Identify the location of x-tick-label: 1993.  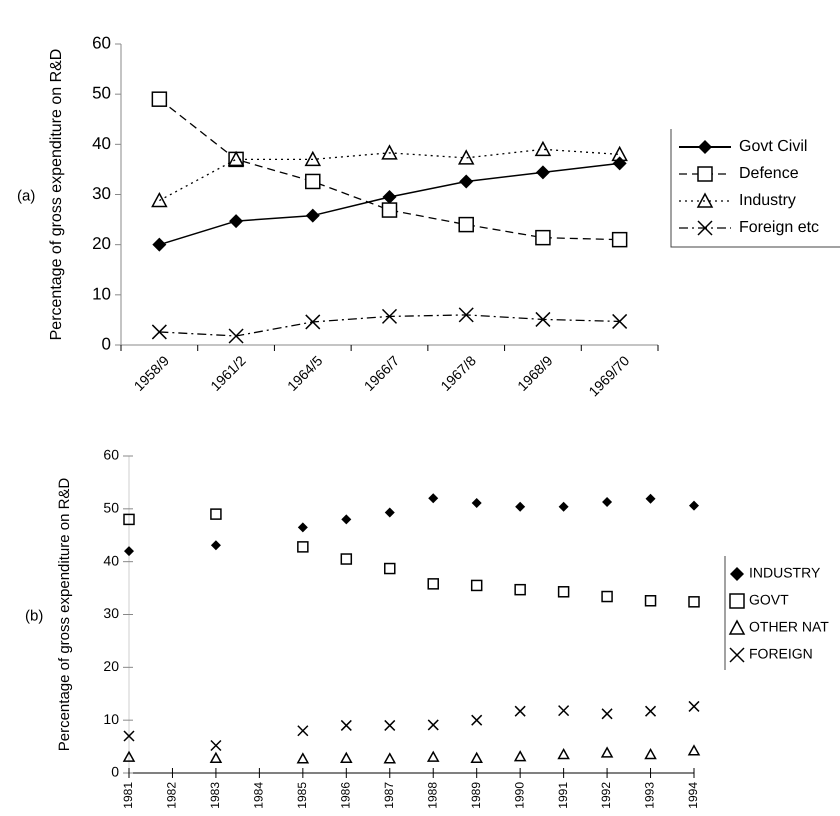
(649, 795).